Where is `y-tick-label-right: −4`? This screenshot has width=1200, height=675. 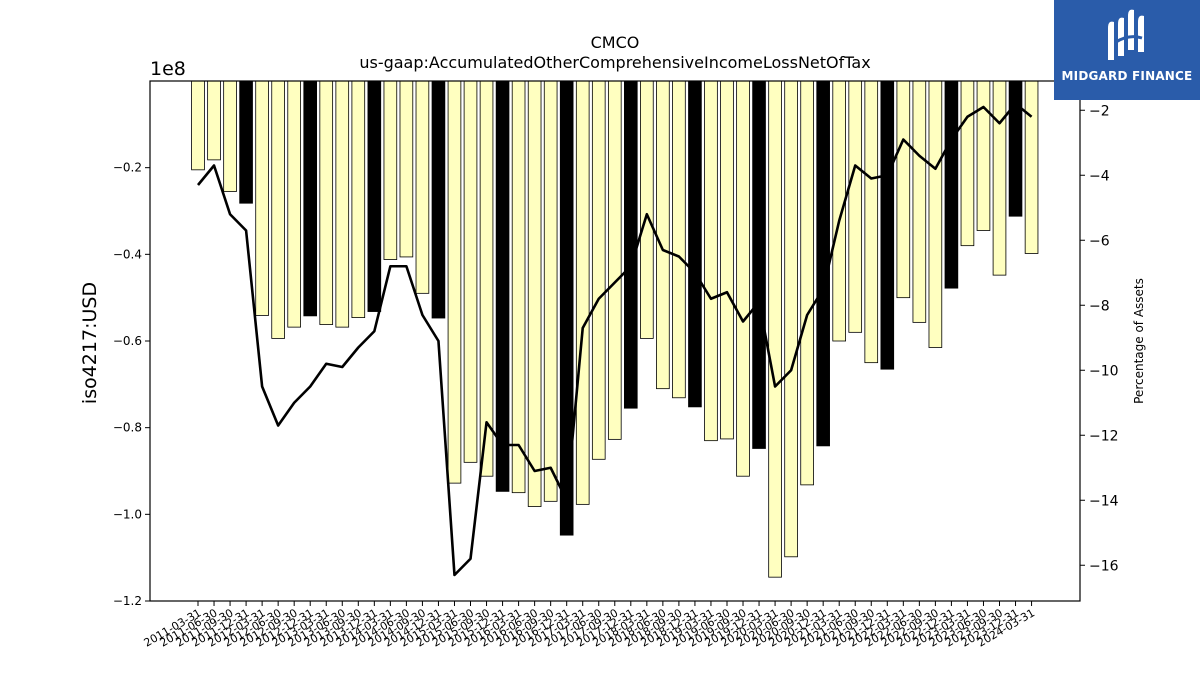 y-tick-label-right: −4 is located at coordinates (1099, 176).